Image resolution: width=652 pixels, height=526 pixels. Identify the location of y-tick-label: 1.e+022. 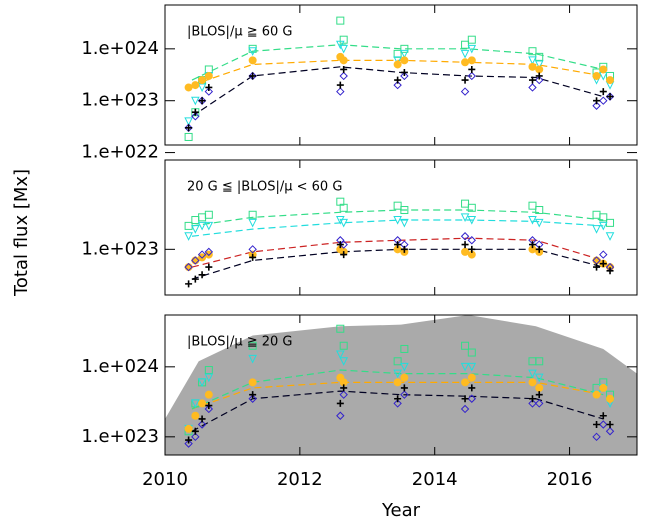
(120, 152).